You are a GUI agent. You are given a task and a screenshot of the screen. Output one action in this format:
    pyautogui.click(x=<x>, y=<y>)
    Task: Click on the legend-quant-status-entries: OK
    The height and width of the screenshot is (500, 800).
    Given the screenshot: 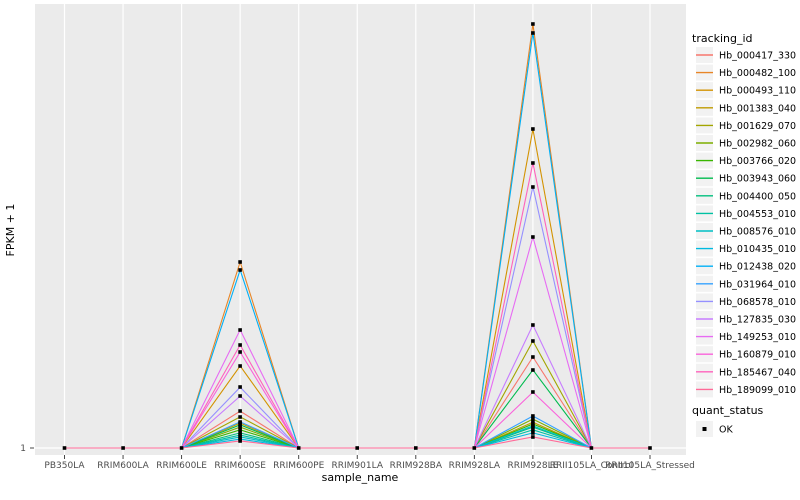 What is the action you would take?
    pyautogui.click(x=714, y=429)
    